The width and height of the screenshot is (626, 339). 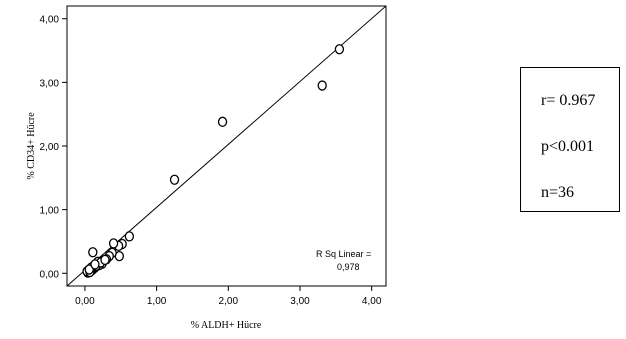 I want to click on x-tick-label: 0,00, so click(x=85, y=301).